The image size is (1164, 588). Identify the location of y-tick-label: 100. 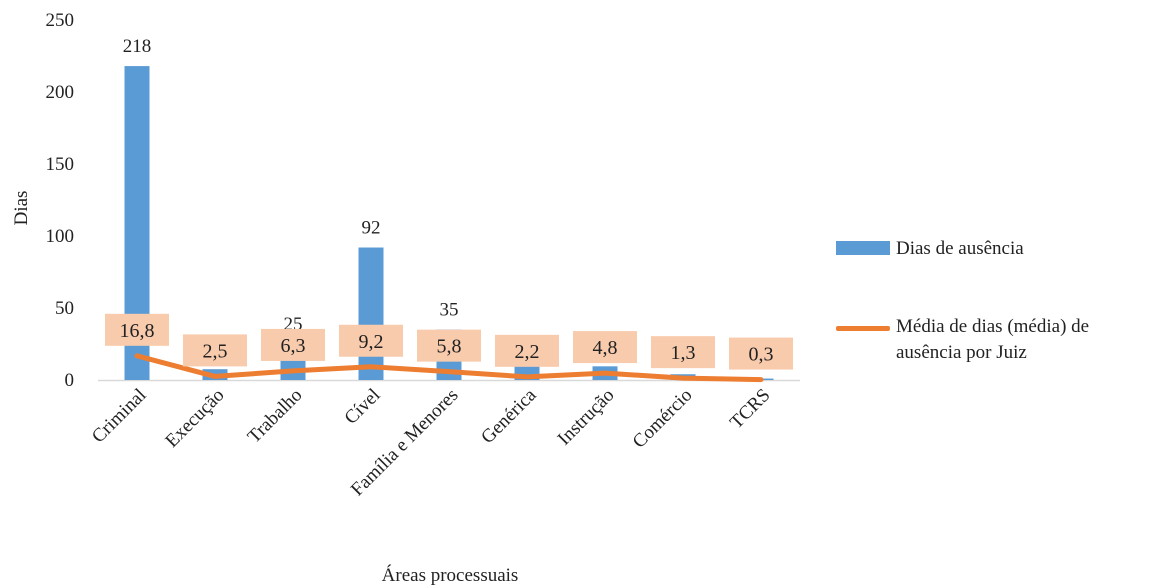
(60, 236).